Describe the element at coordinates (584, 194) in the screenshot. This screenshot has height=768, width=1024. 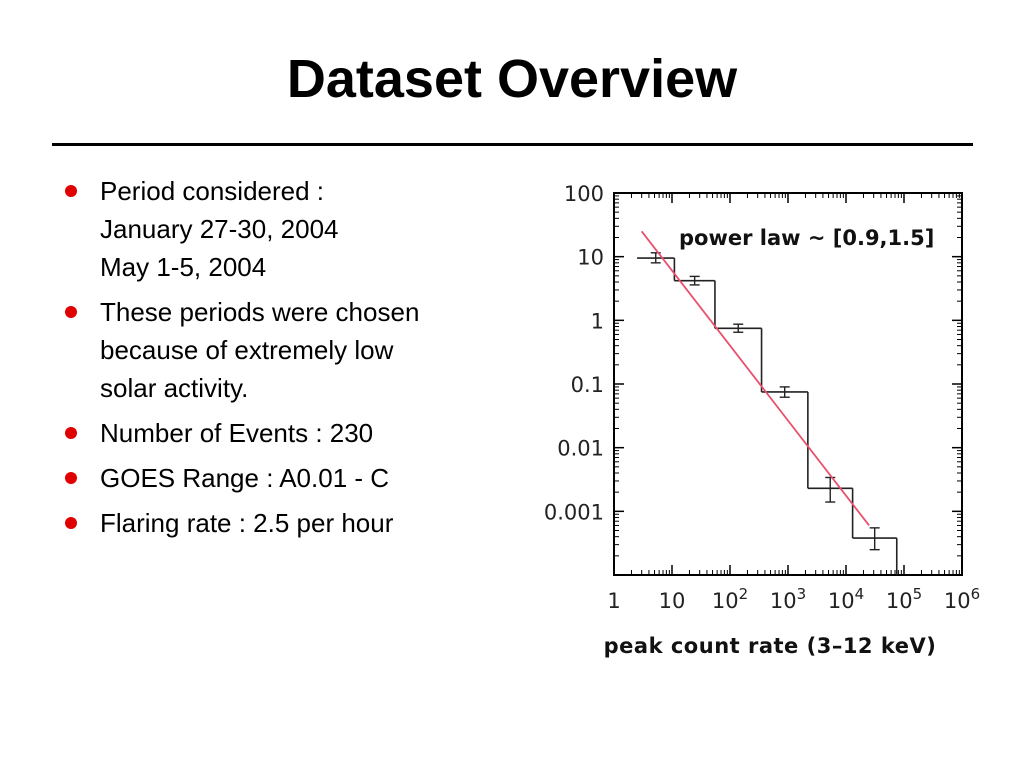
I see `y-tick-label: 100` at that location.